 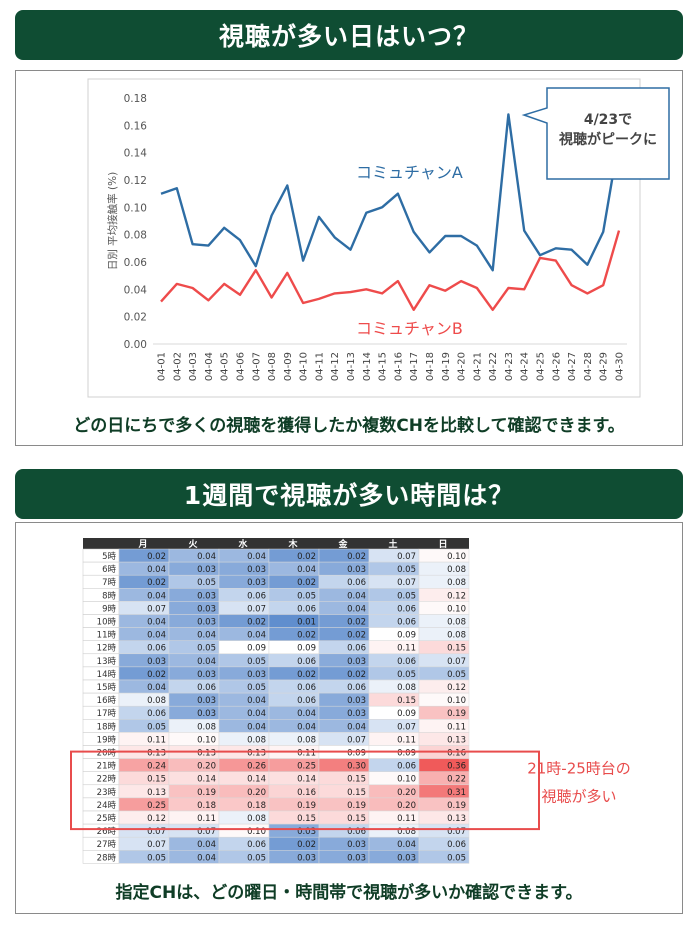 I want to click on y-tick-label: 0.14, so click(x=136, y=154).